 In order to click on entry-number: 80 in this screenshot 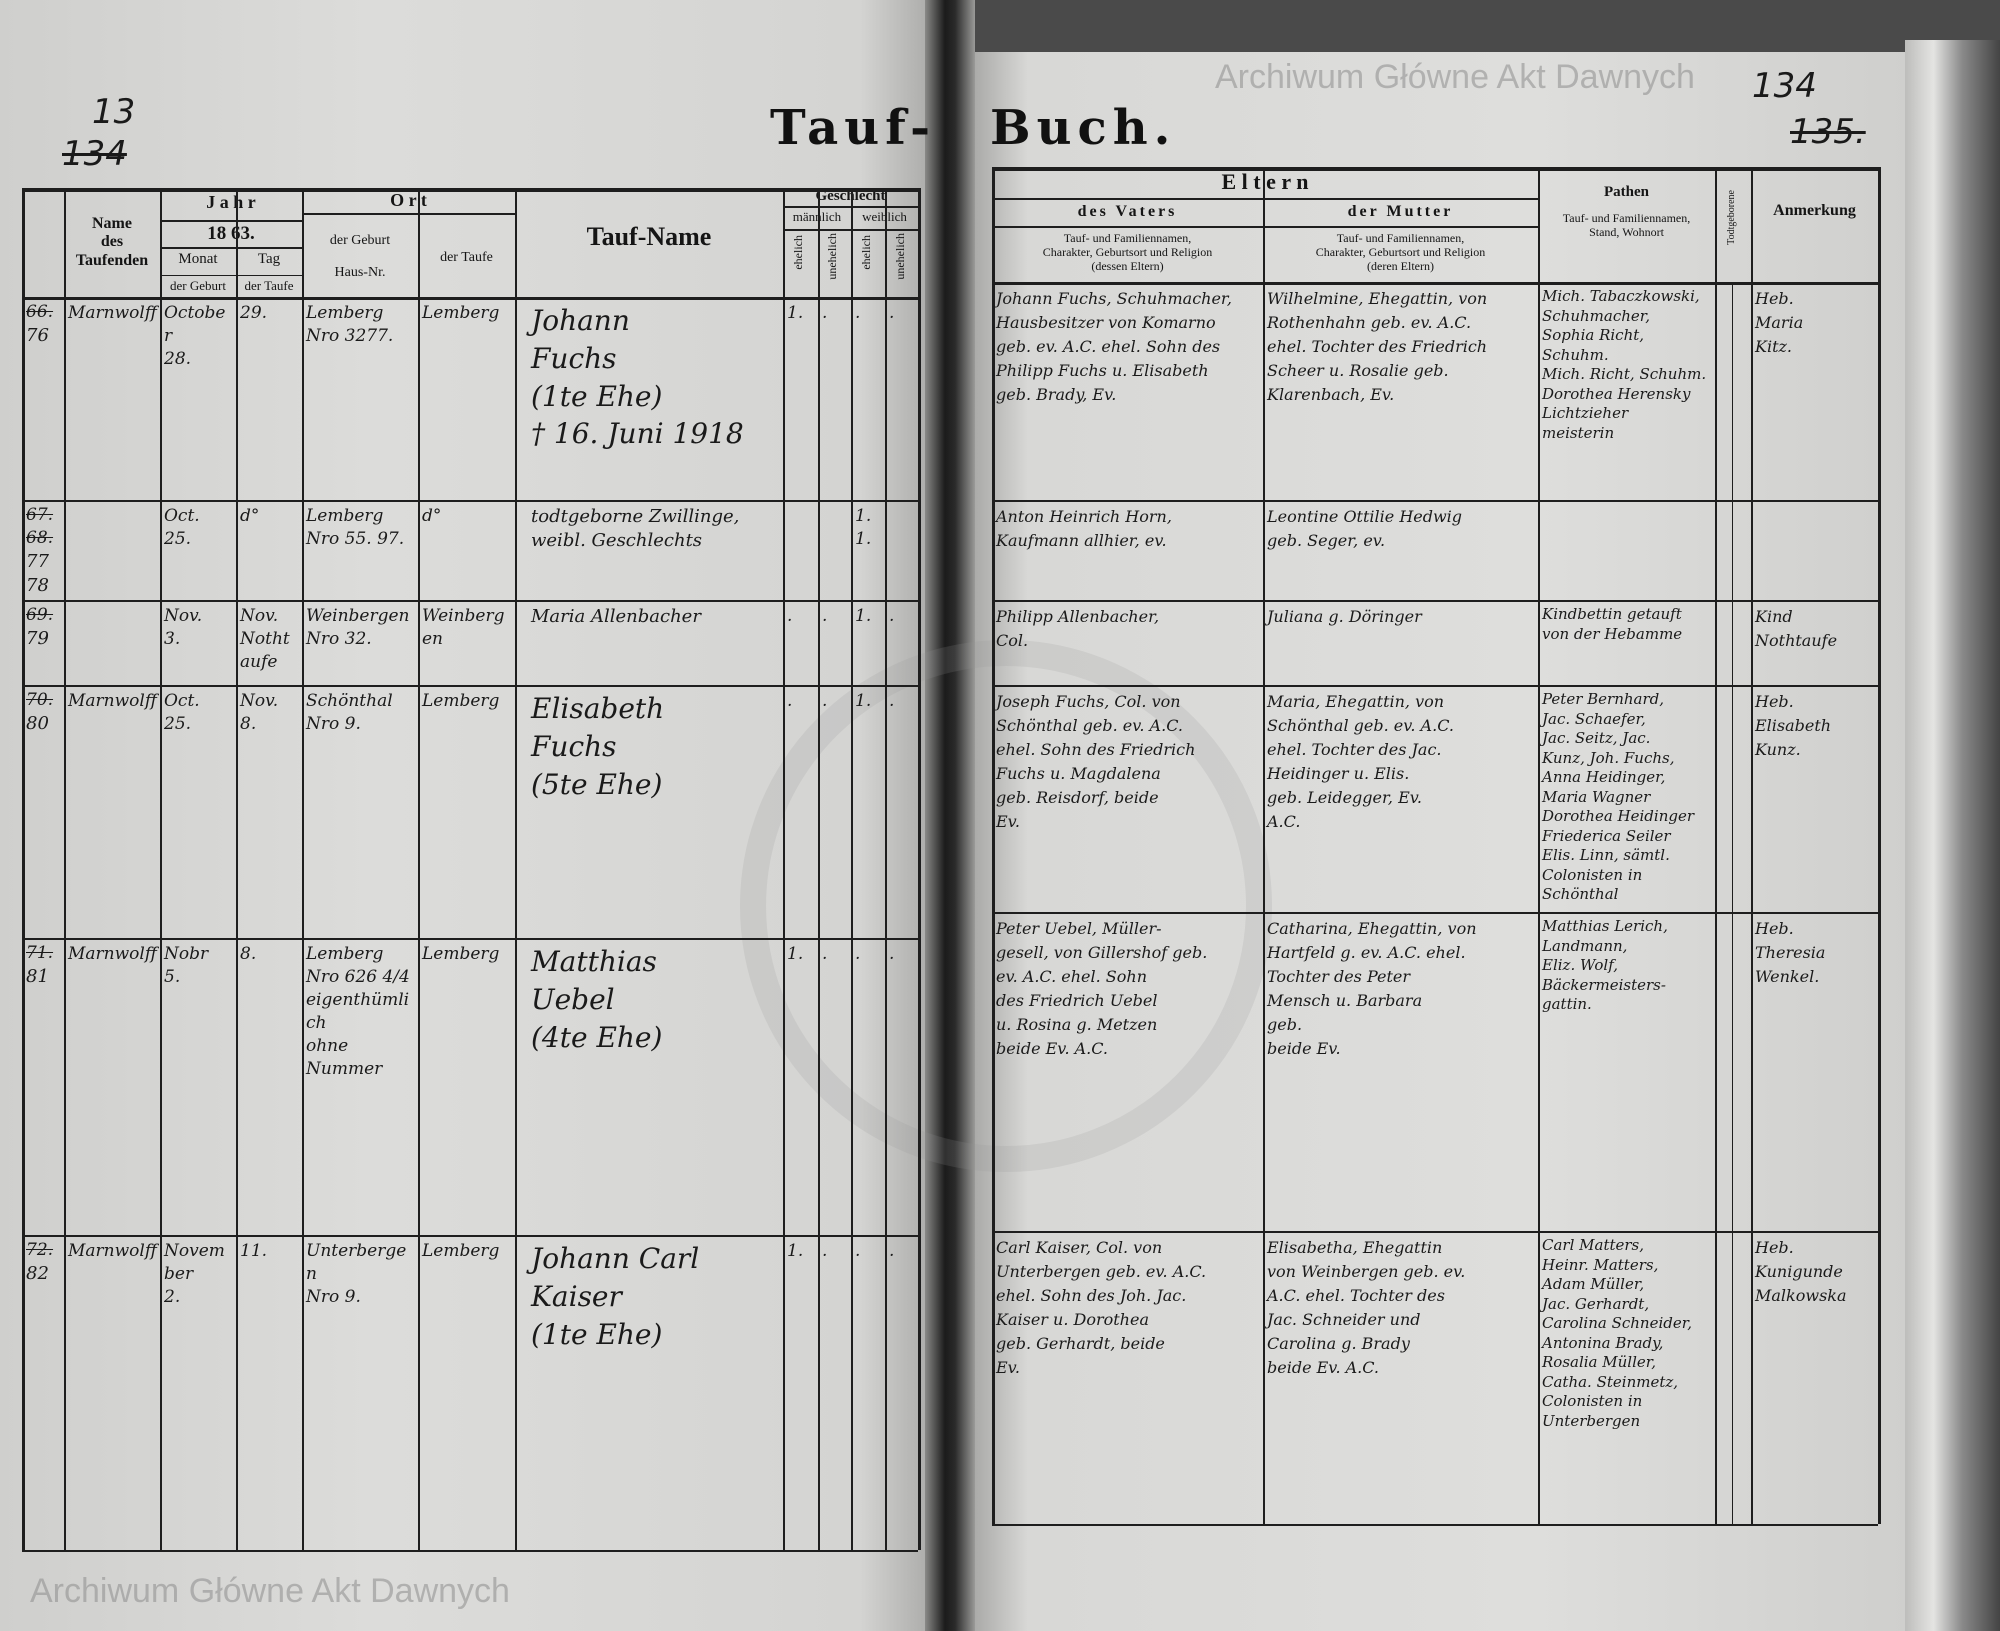, I will do `click(37, 723)`.